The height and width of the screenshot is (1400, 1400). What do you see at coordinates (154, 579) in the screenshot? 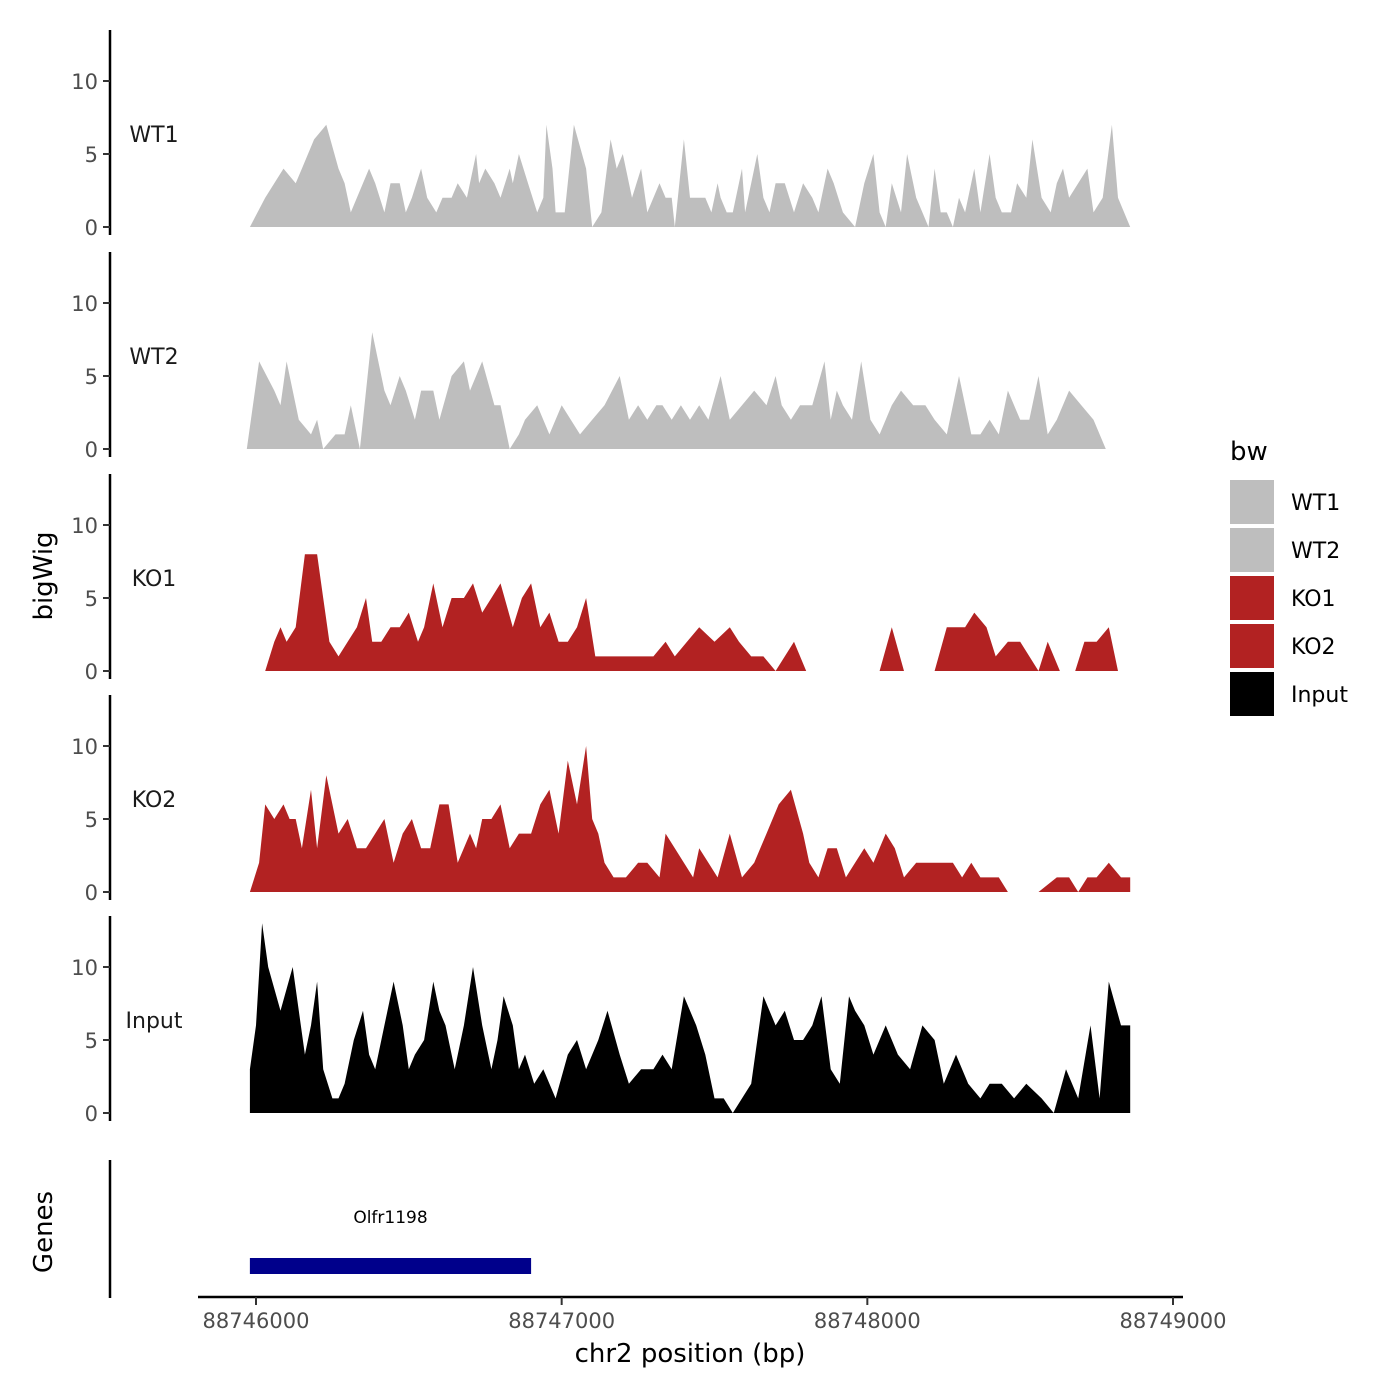
I see `track-label-ko1: KO1` at bounding box center [154, 579].